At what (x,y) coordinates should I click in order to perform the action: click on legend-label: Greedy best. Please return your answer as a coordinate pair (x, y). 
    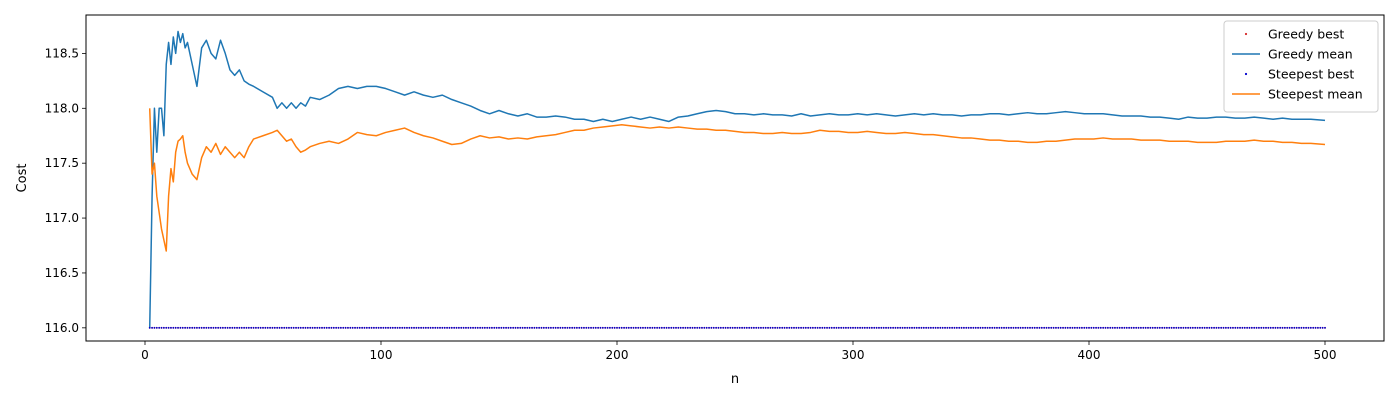
    Looking at the image, I should click on (1306, 34).